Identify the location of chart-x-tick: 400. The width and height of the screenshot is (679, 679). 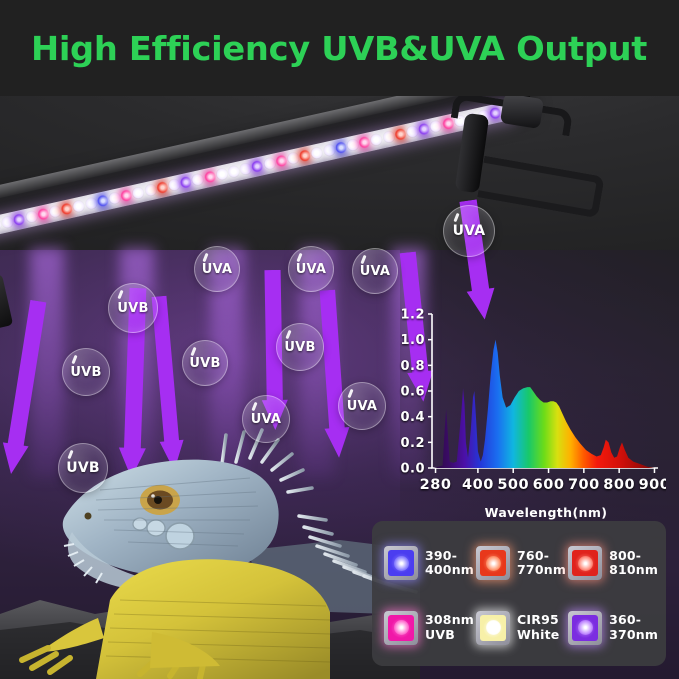
(478, 485).